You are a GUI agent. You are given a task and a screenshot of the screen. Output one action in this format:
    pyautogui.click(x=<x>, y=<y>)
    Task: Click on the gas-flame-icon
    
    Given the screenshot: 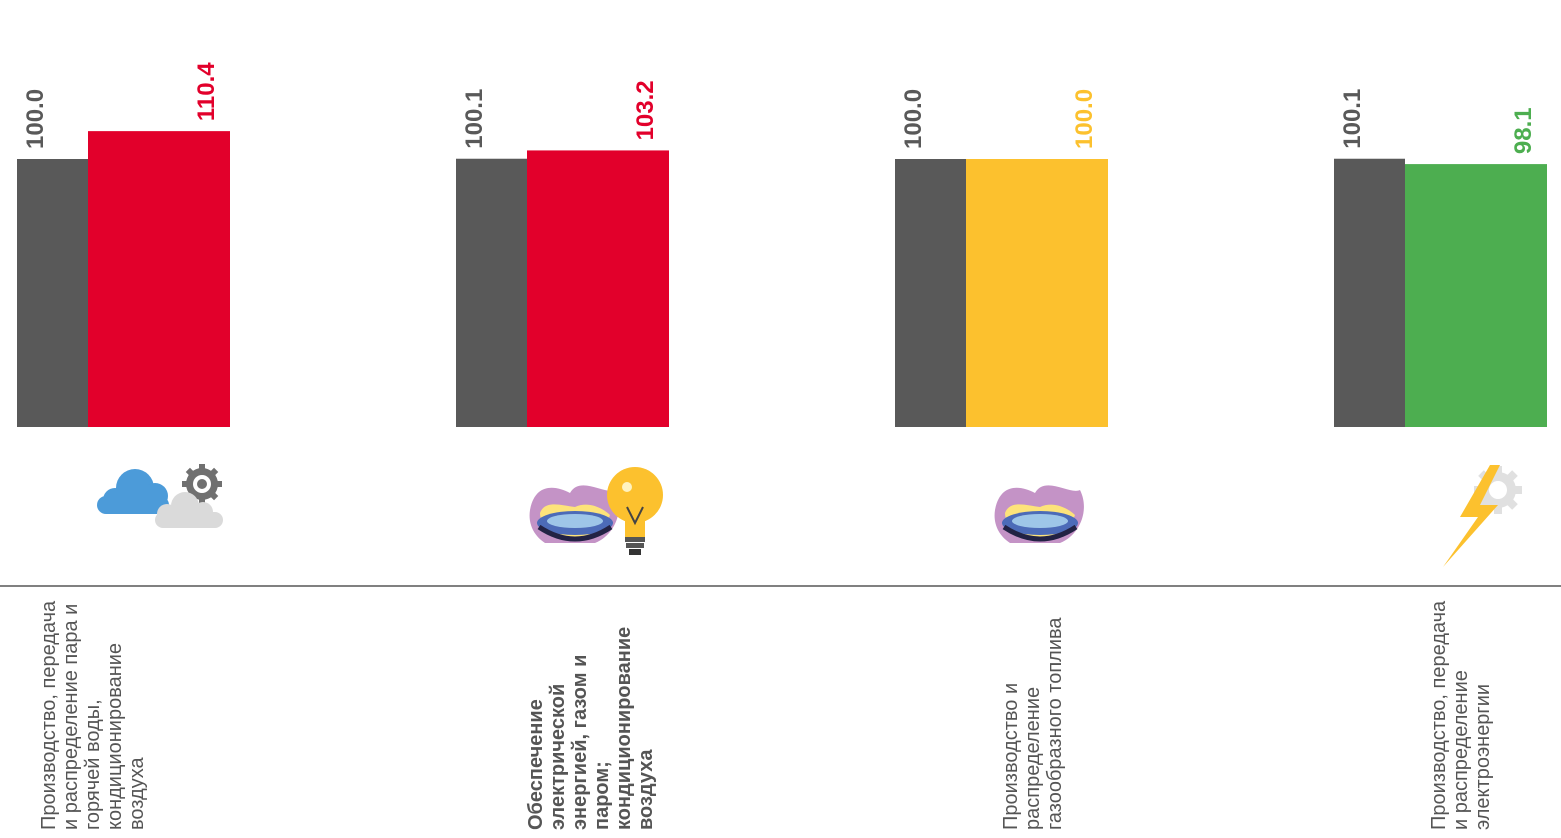 What is the action you would take?
    pyautogui.click(x=1039, y=514)
    